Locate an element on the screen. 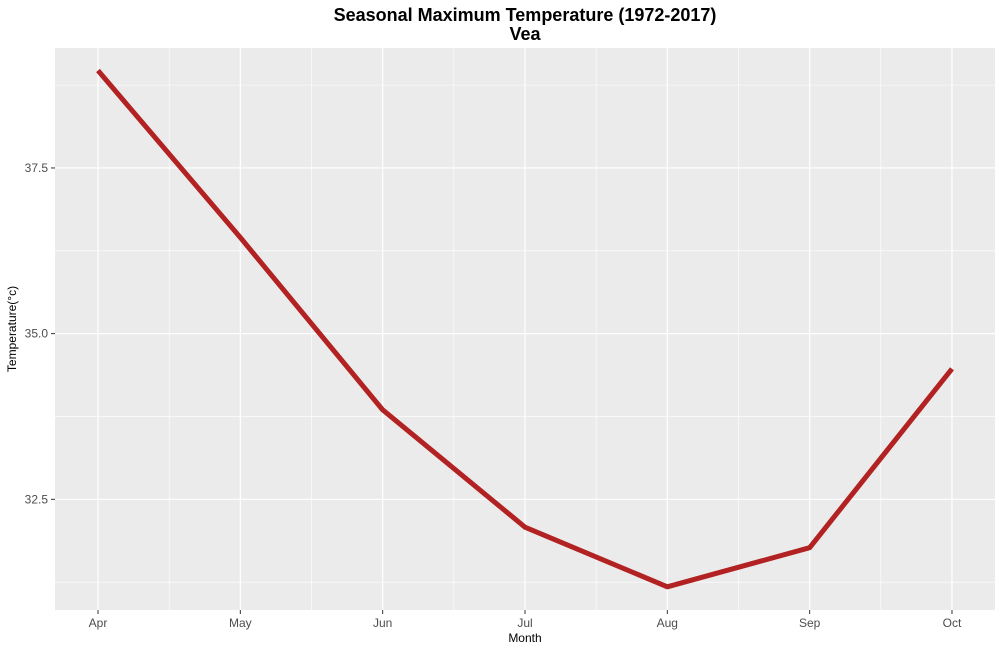 This screenshot has width=1000, height=650. data-point-jul is located at coordinates (524, 527).